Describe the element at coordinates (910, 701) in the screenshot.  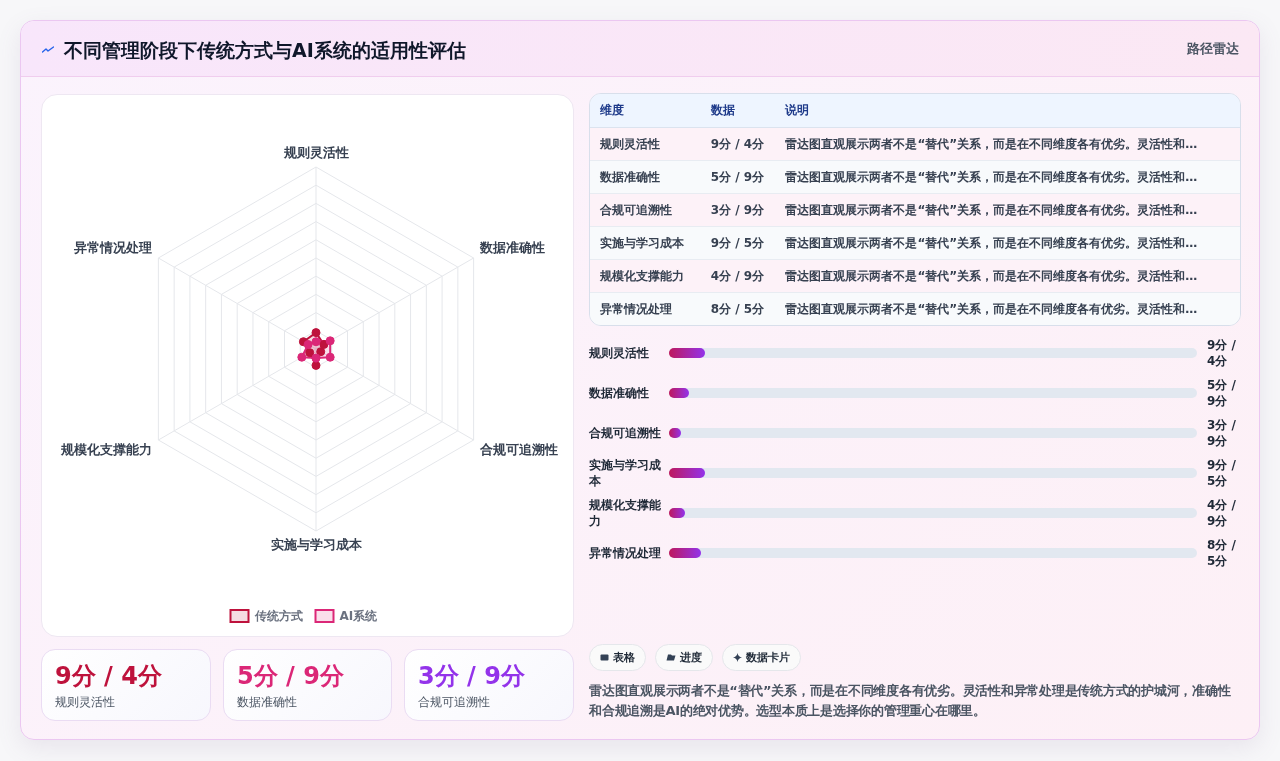
I see `text: 雷达图直观展示两者不是“替代”关系，而是在不同维度各有优劣。灵活性和异常处理是传统方式的护城河，准确性和合规追溯是AI的绝对优势。选型本质上是选择你的管理重心在哪里。` at that location.